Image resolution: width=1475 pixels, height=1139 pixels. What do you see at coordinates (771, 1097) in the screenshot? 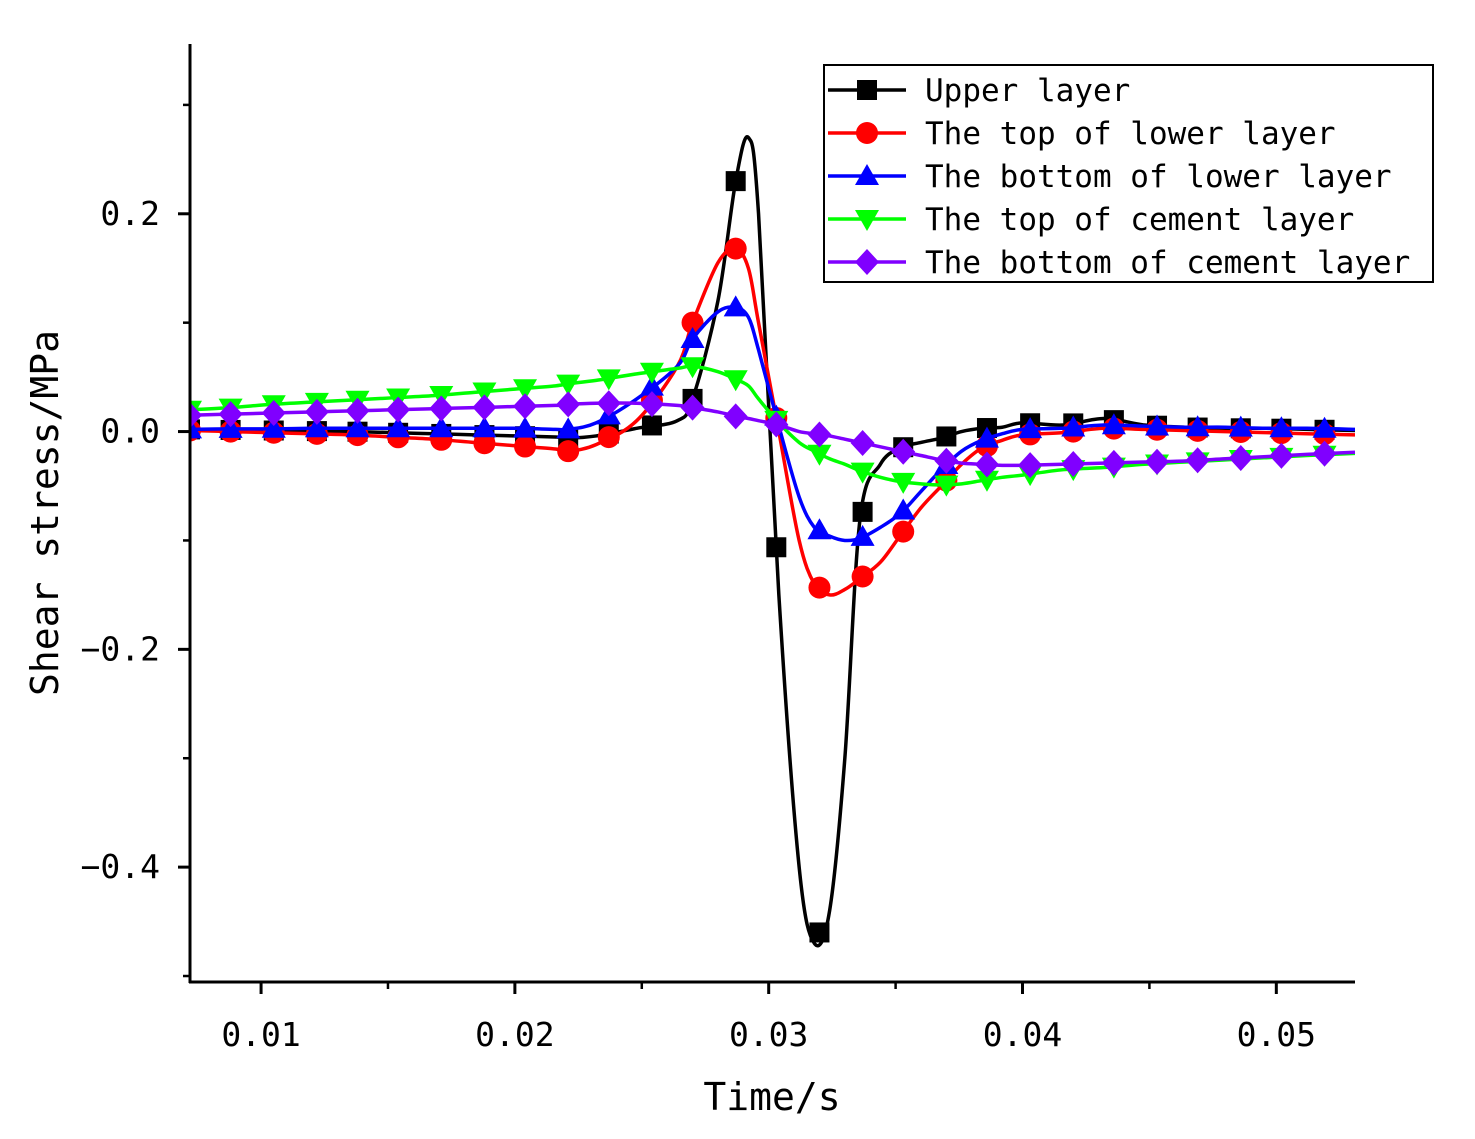
I see `x-axis-title: Time/s` at bounding box center [771, 1097].